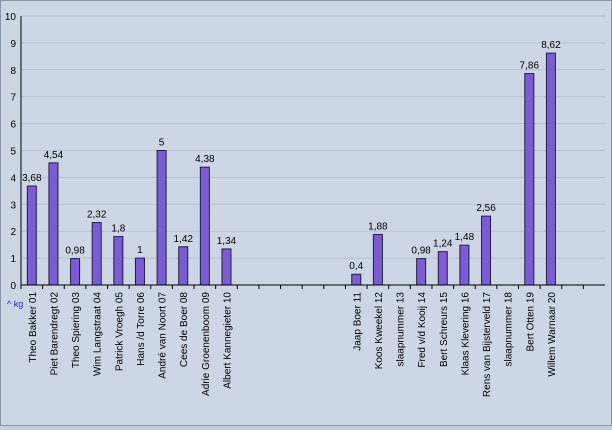  I want to click on x-tick-label: Albert Kannegieter 10, so click(227, 340).